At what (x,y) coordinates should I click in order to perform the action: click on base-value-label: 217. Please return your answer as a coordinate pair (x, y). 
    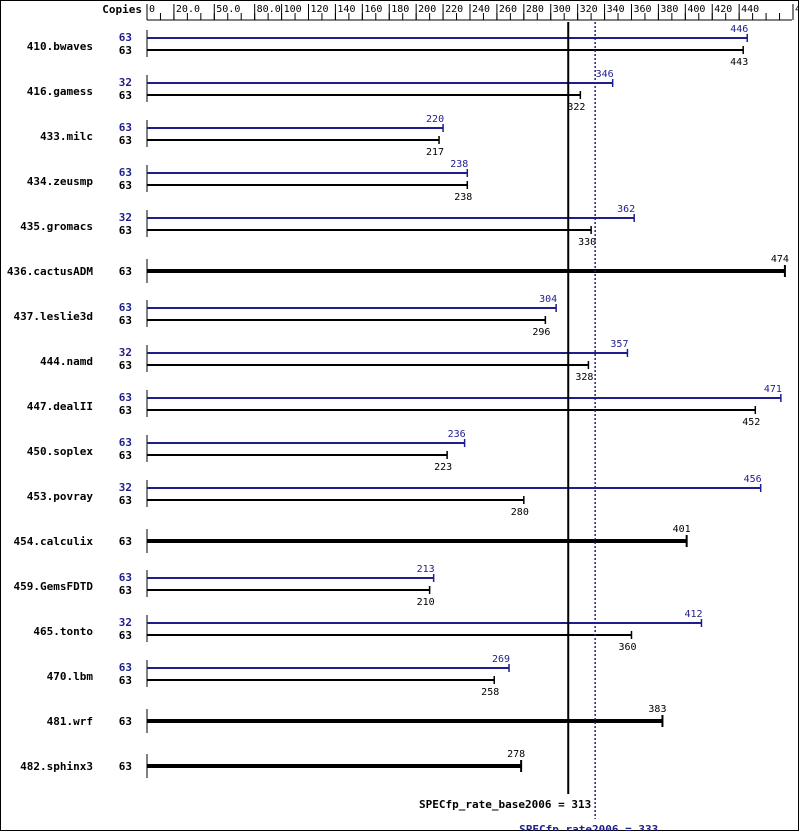
    Looking at the image, I should click on (435, 152).